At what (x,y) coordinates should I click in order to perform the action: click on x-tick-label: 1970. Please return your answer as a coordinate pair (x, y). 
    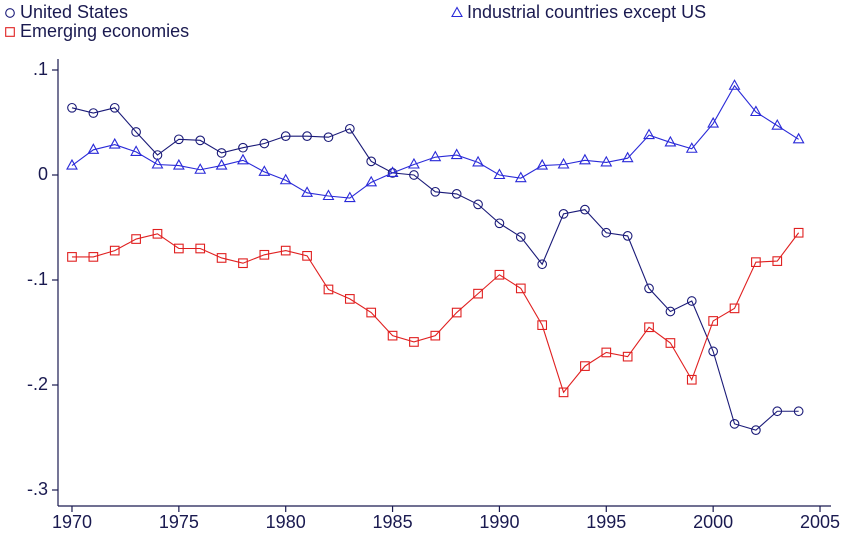
    Looking at the image, I should click on (72, 522).